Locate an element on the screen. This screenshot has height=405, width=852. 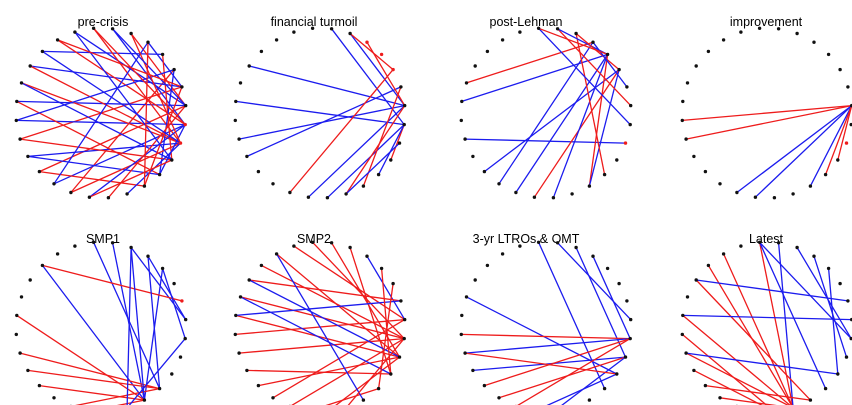
panel-title-5: SMP2 is located at coordinates (314, 239).